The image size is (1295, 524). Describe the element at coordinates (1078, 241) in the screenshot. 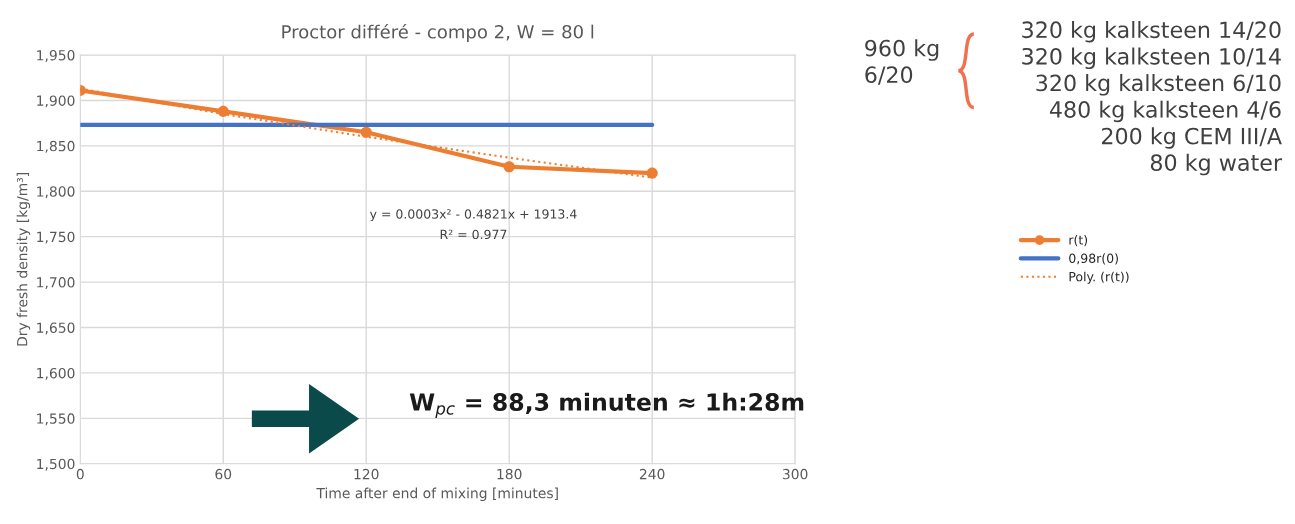

I see `legend-label: r(t)` at that location.